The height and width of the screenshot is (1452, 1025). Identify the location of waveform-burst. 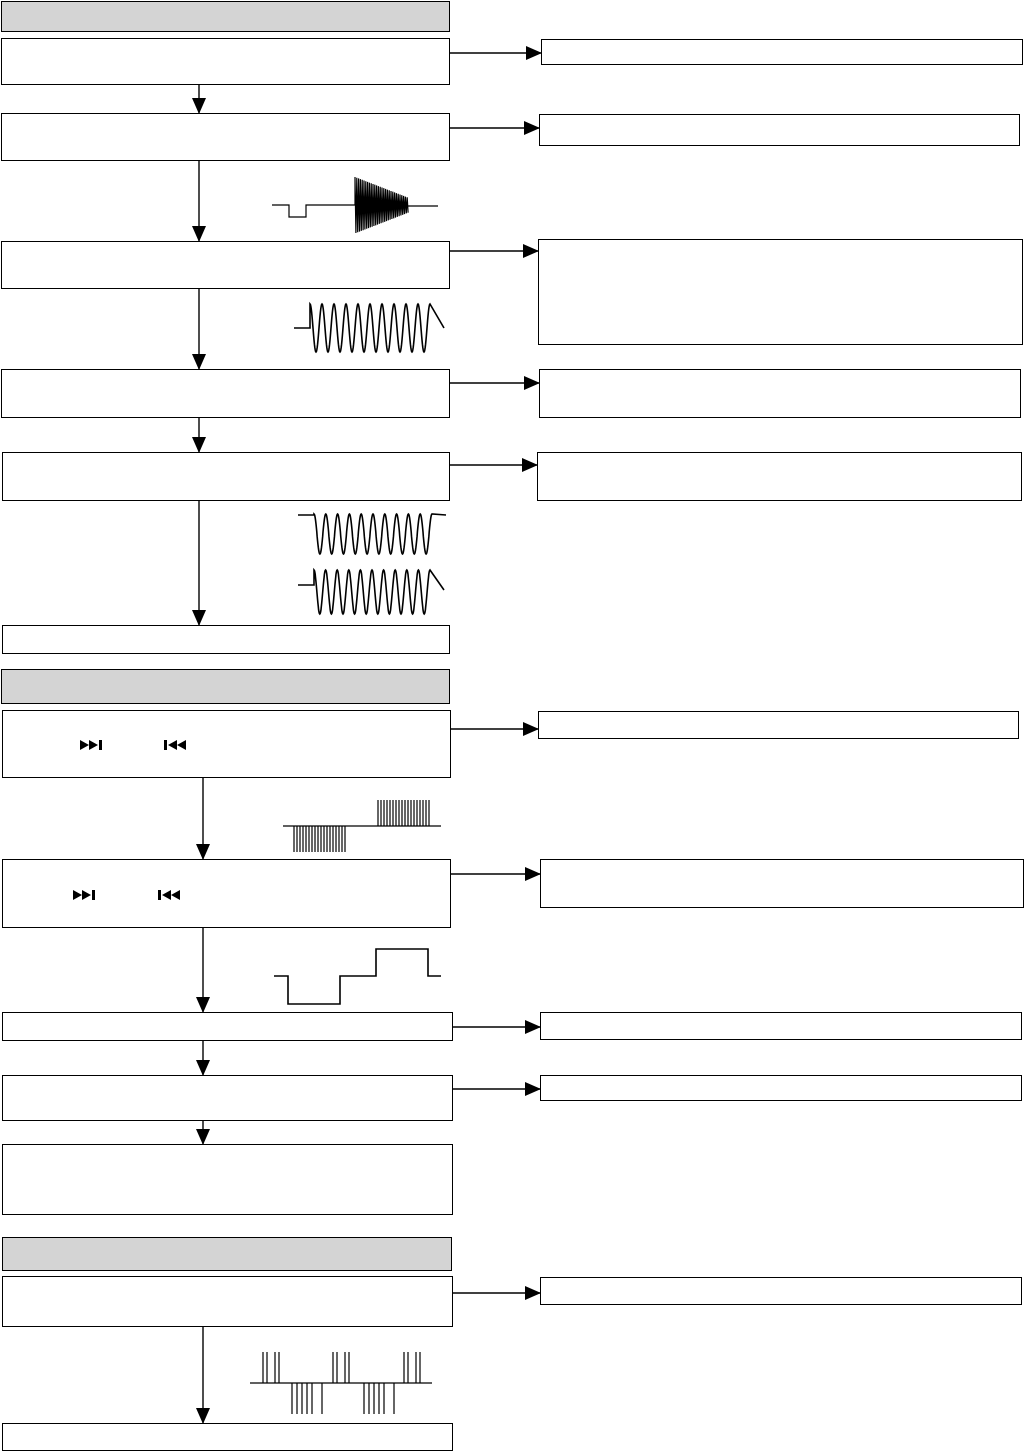
(355, 205).